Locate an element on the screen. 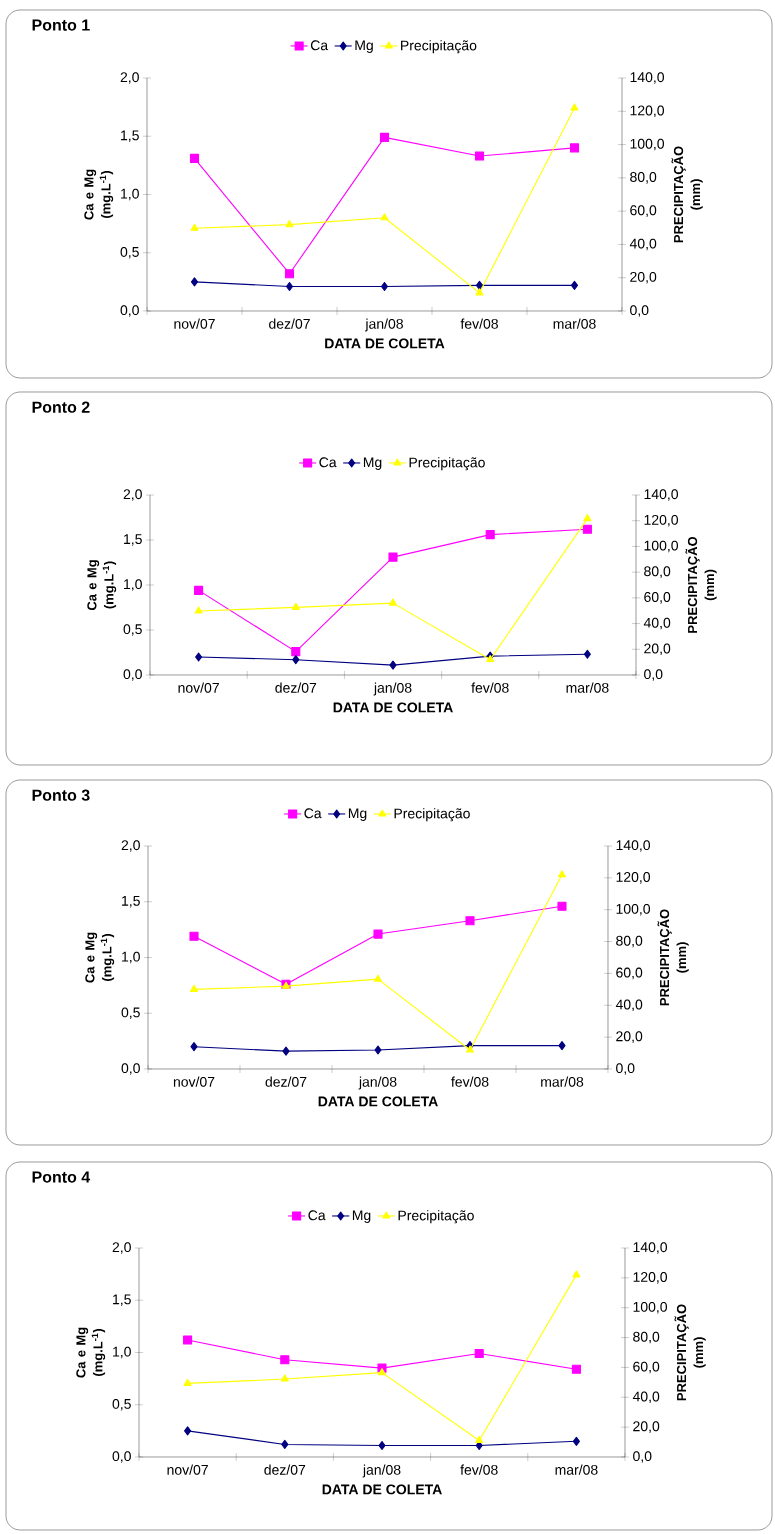 Image resolution: width=775 pixels, height=1534 pixels. chart-title: Ponto 1 is located at coordinates (61, 25).